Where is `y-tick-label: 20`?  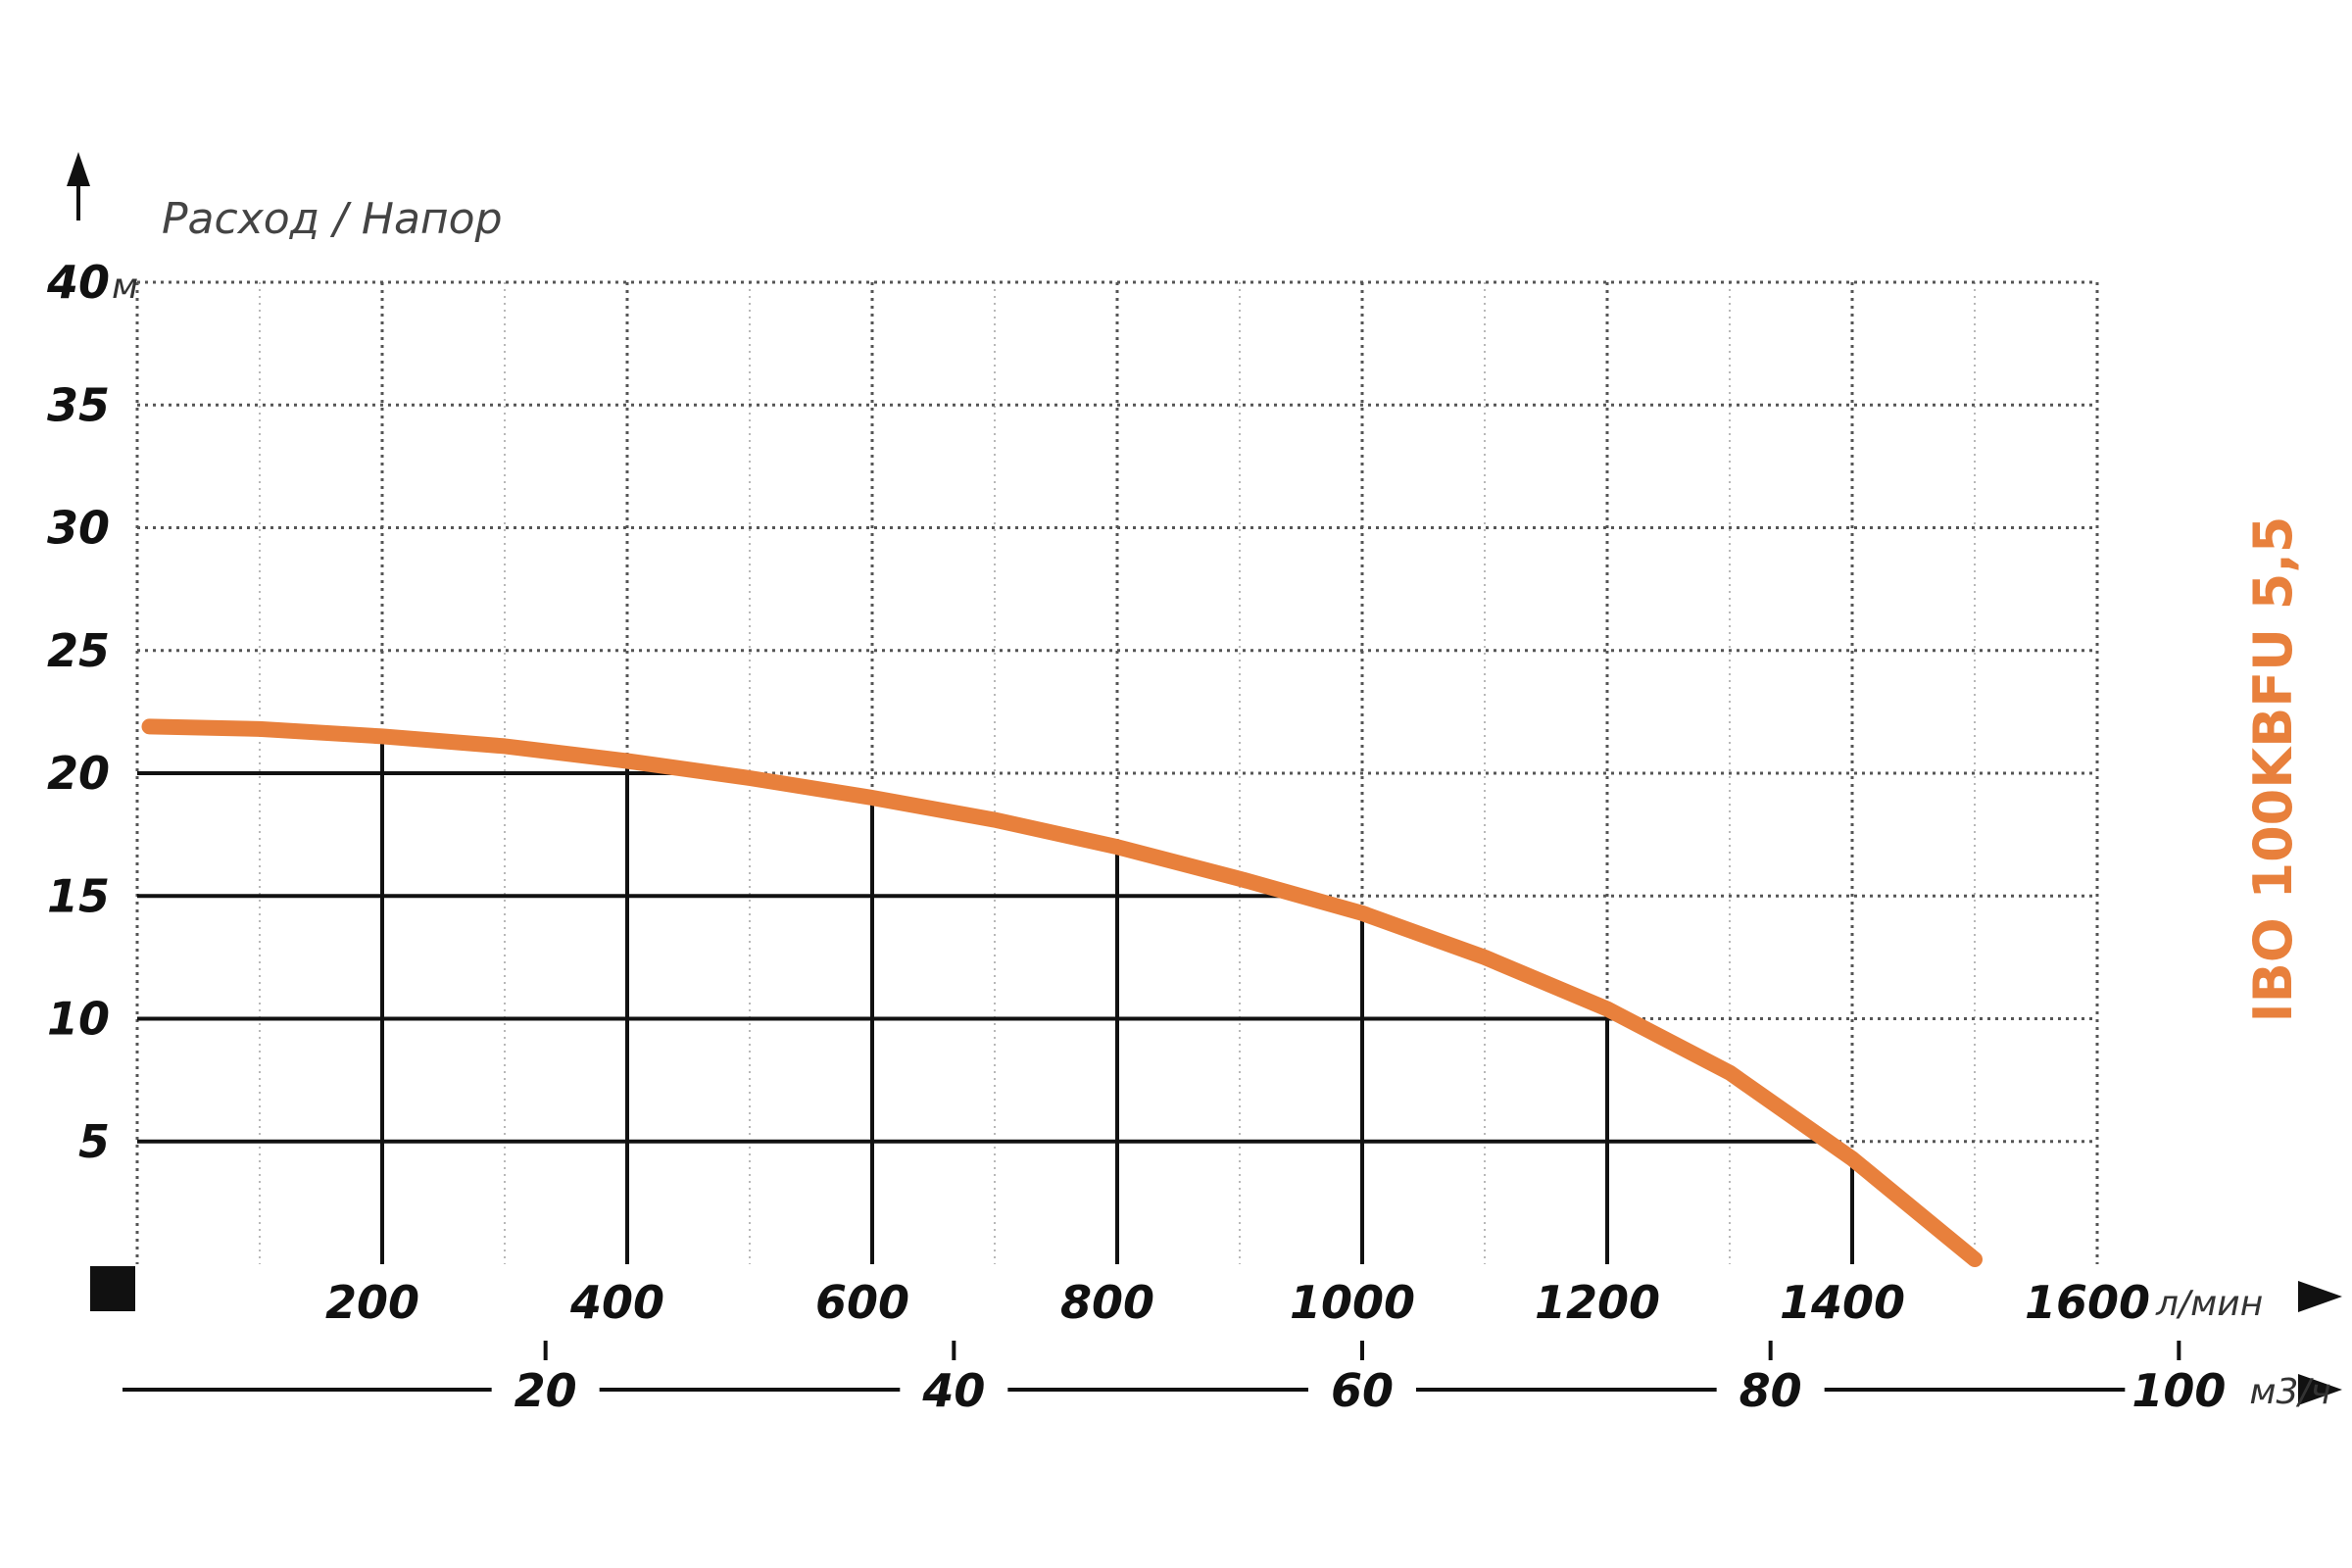 y-tick-label: 20 is located at coordinates (78, 773).